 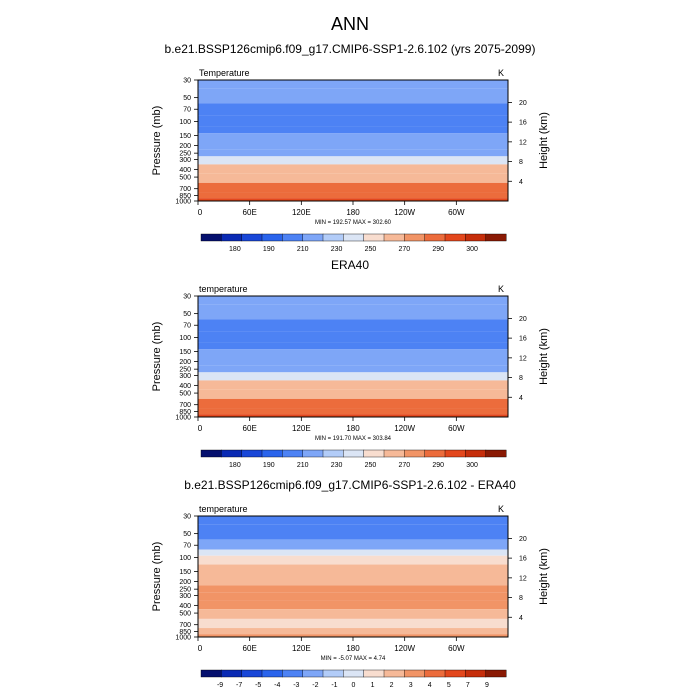 I want to click on colorbar-label: 290, so click(x=438, y=249).